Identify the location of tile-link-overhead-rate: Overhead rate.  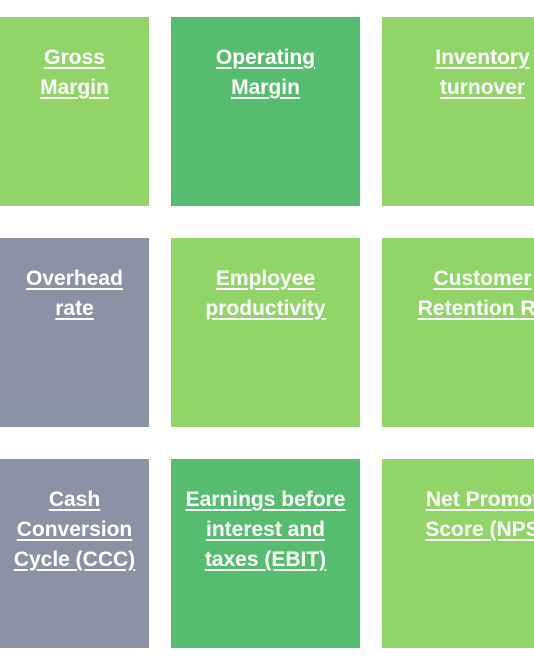
(74, 293).